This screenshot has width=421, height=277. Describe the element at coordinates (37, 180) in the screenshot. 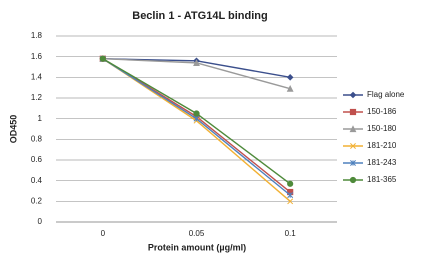

I see `y-tick-label: 0.4` at that location.